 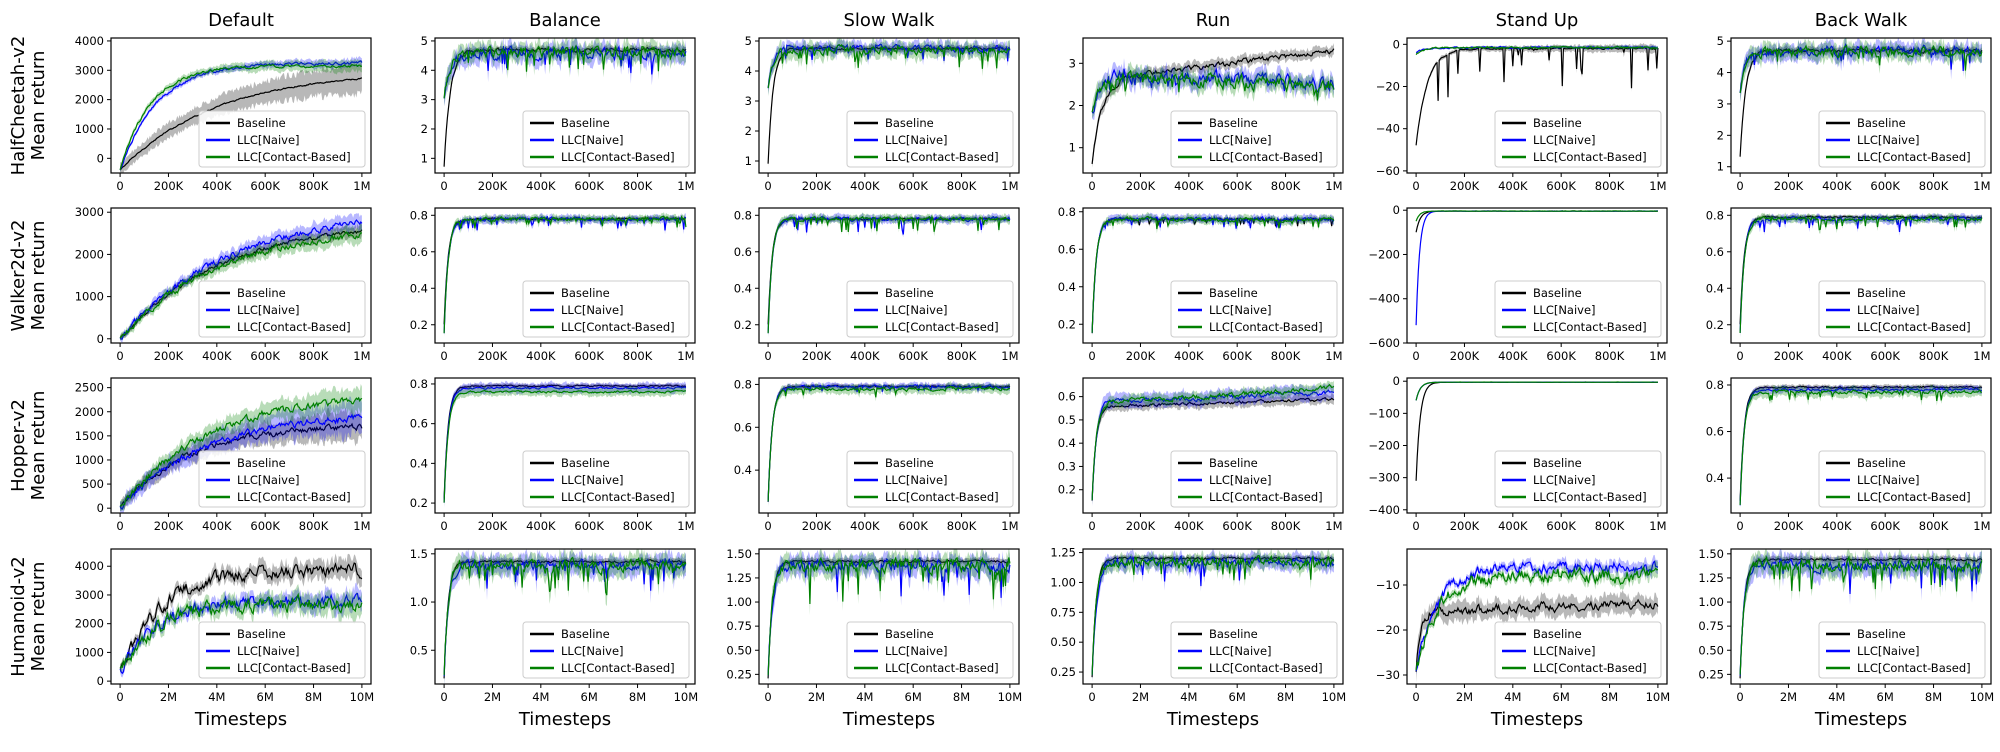 I want to click on column-title-3: Run, so click(x=1213, y=20).